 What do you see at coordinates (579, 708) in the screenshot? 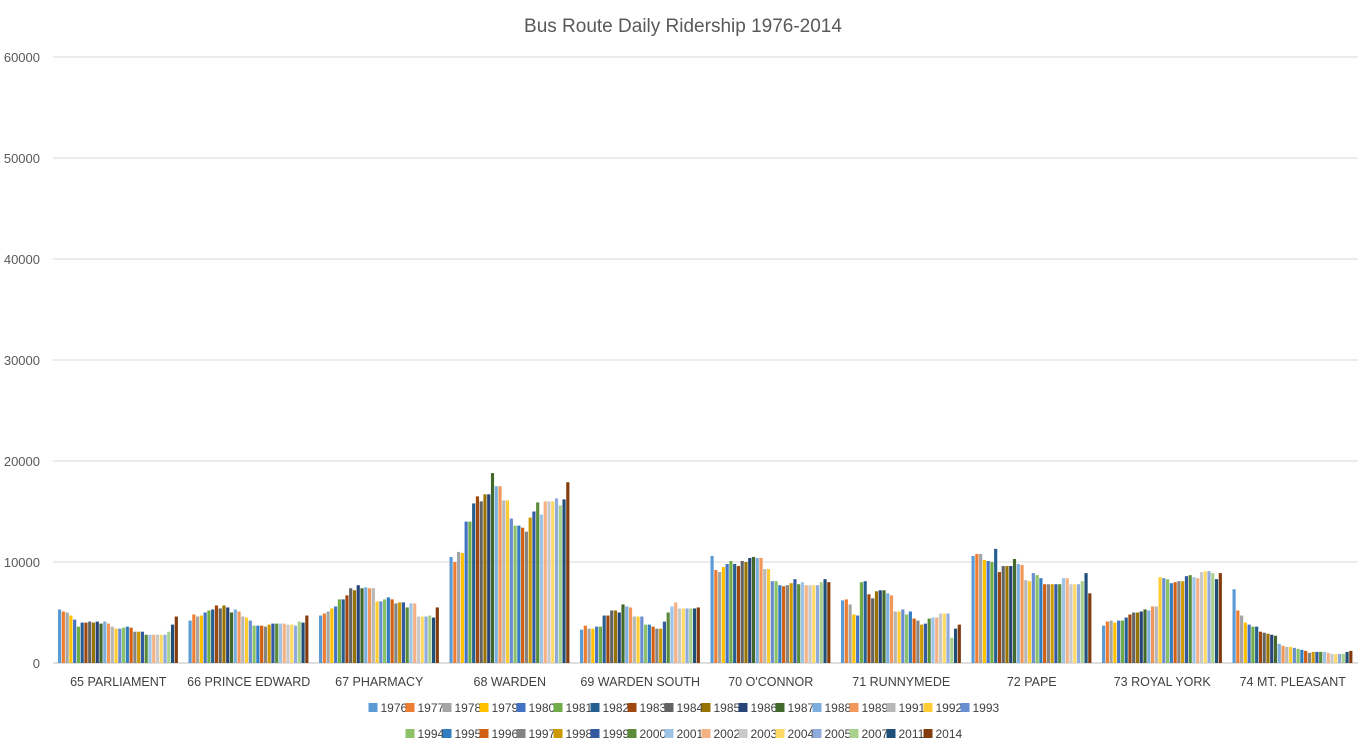
I see `legend-label: 1981` at bounding box center [579, 708].